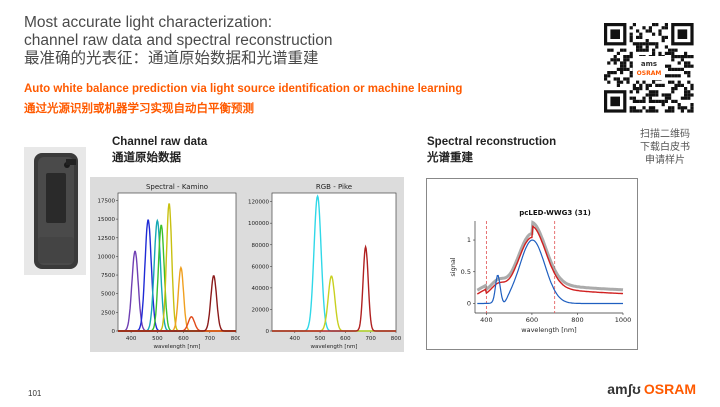 Image resolution: width=720 pixels, height=407 pixels. What do you see at coordinates (258, 203) in the screenshot?
I see `y-tick-label: 120000` at bounding box center [258, 203].